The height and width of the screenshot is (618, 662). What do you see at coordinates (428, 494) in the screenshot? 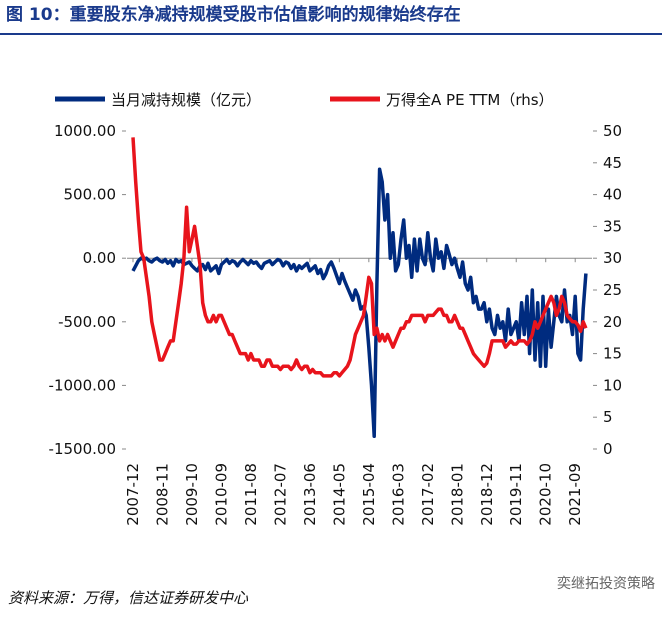
I see `x-tick-label: 2017-02` at bounding box center [428, 494].